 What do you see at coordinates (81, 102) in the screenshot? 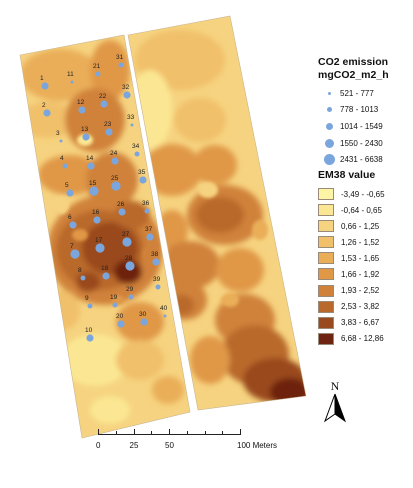
I see `sample-label: 12` at bounding box center [81, 102].